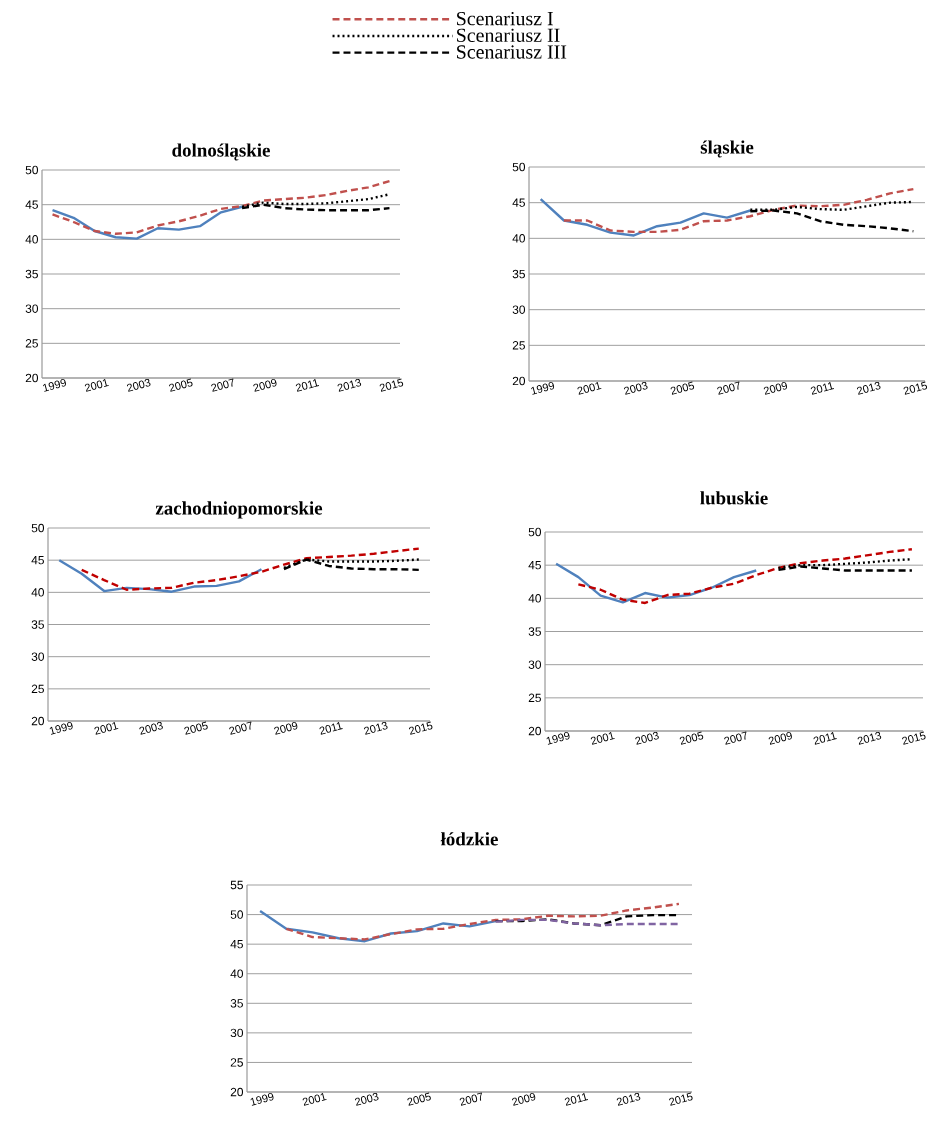 The image size is (927, 1126). Describe the element at coordinates (727, 149) in the screenshot. I see `chart-title: śląskie` at that location.